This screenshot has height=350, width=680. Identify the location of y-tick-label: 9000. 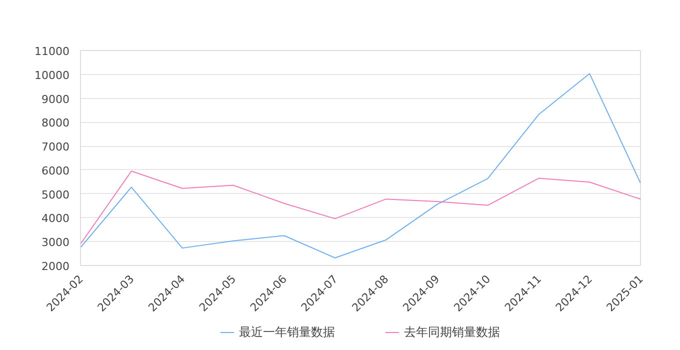
(56, 99).